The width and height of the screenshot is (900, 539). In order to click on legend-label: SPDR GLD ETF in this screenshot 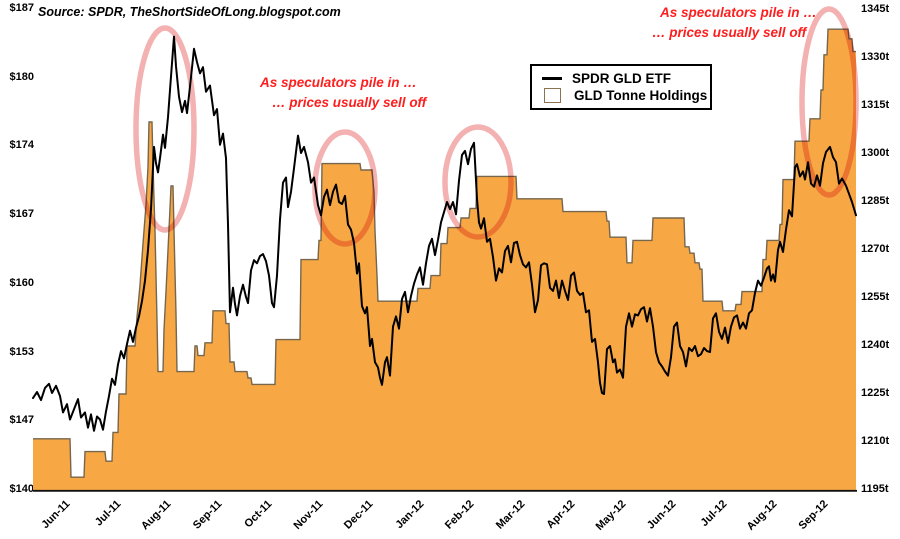, I will do `click(622, 78)`.